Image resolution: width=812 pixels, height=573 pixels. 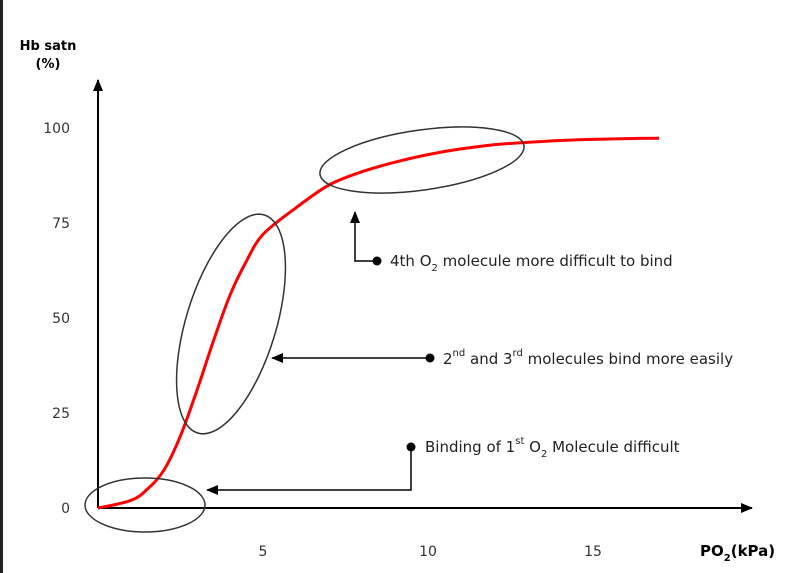 I want to click on annotation-second-third: 2nd and 3rd molecules bind more easily, so click(x=588, y=358).